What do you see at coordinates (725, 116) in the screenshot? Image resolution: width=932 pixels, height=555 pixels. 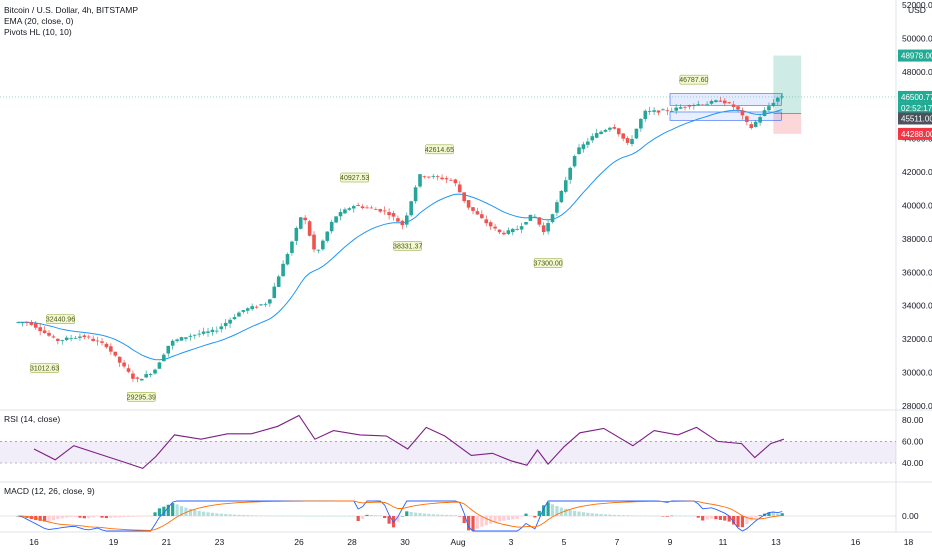 I see `range-box-lower` at bounding box center [725, 116].